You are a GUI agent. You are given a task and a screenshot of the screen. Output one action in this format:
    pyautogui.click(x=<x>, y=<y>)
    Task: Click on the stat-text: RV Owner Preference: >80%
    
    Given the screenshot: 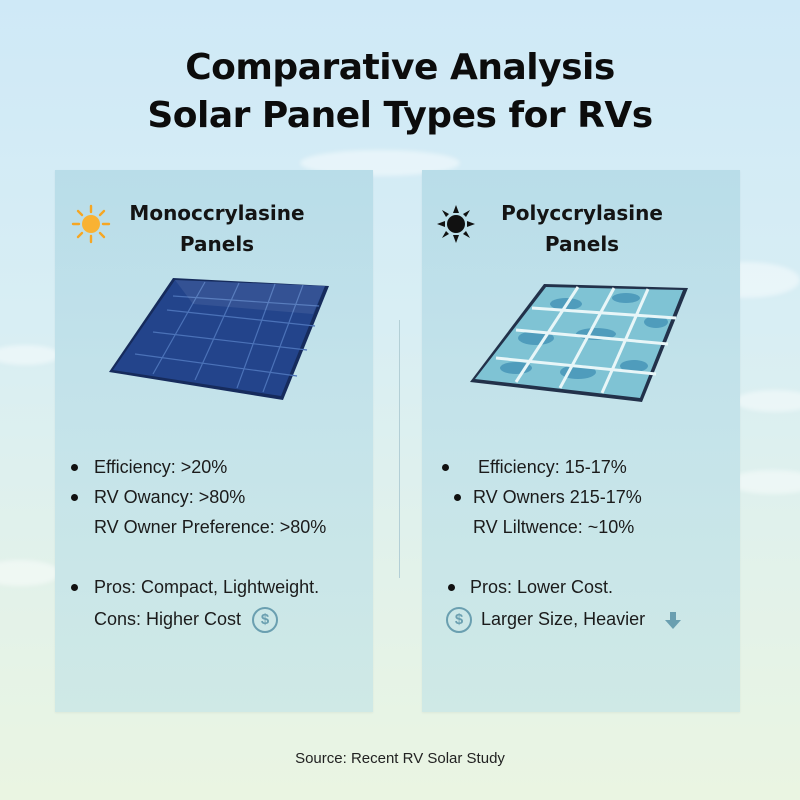 What is the action you would take?
    pyautogui.click(x=210, y=527)
    